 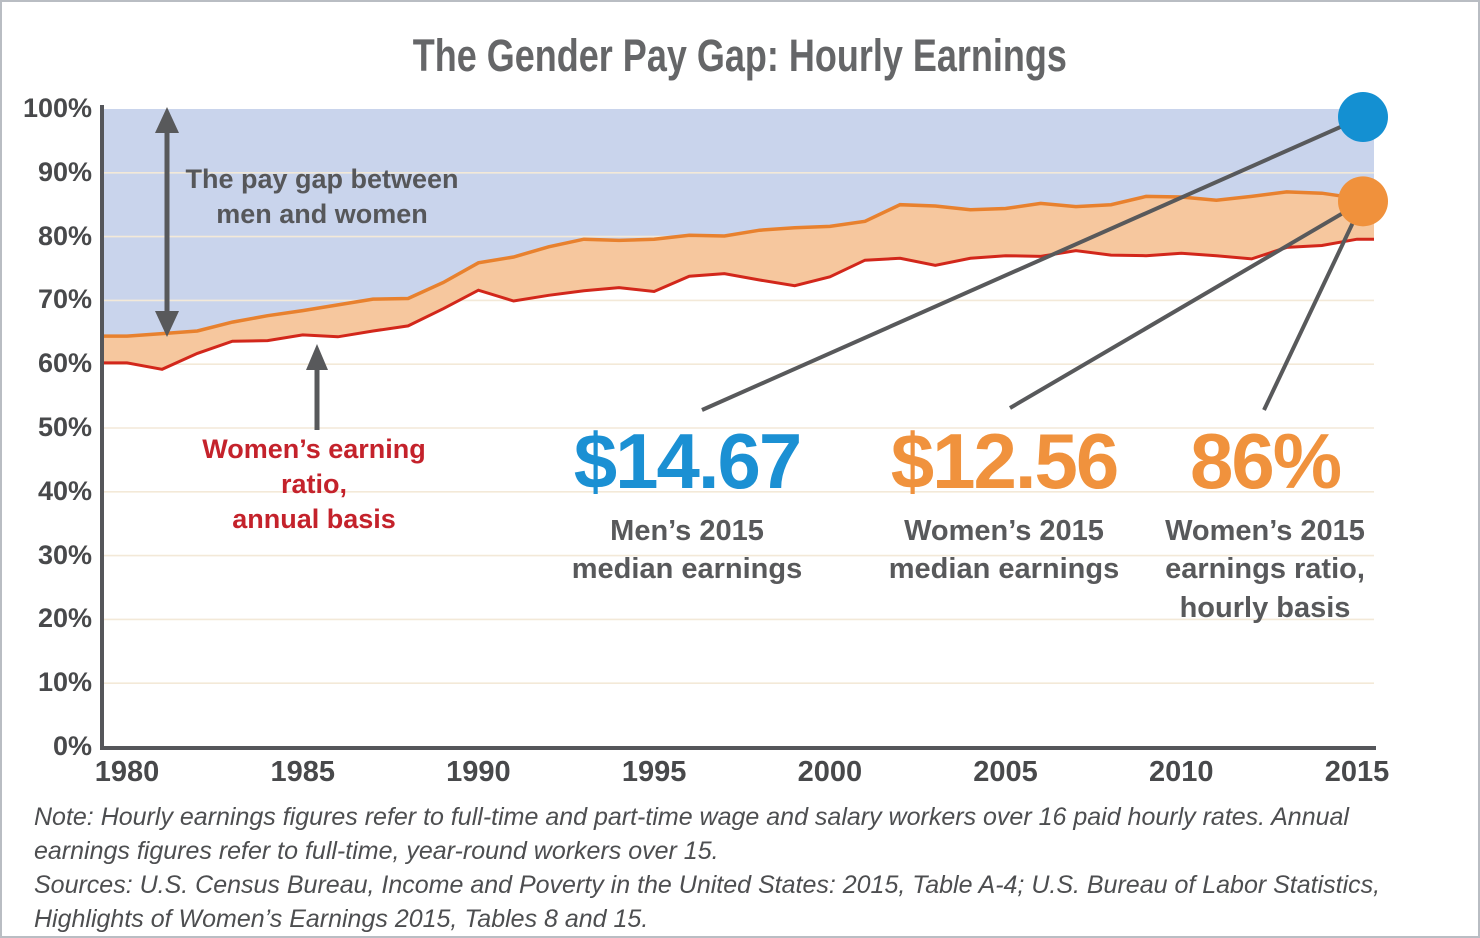 What do you see at coordinates (64, 427) in the screenshot?
I see `y-axis-tick-label: 50%` at bounding box center [64, 427].